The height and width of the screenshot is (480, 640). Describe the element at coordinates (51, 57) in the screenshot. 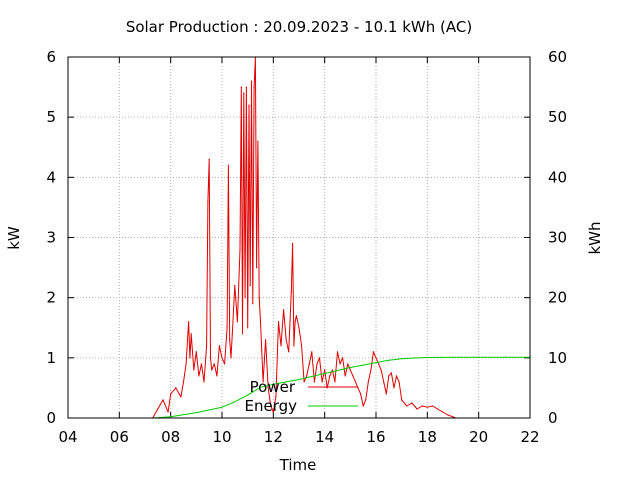

I see `y-tick-label: 6` at that location.